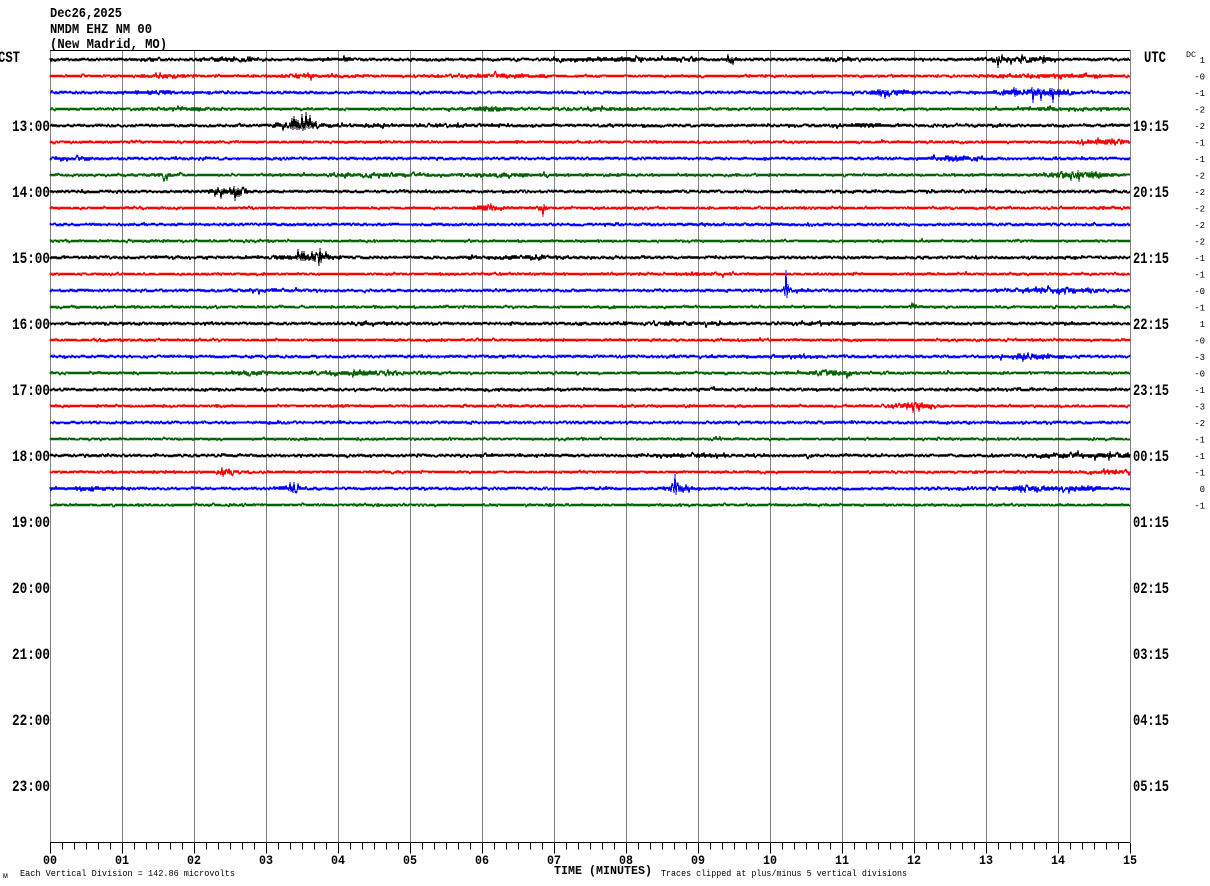 The width and height of the screenshot is (1210, 886). What do you see at coordinates (31, 457) in the screenshot?
I see `svg-text: 18:00` at bounding box center [31, 457].